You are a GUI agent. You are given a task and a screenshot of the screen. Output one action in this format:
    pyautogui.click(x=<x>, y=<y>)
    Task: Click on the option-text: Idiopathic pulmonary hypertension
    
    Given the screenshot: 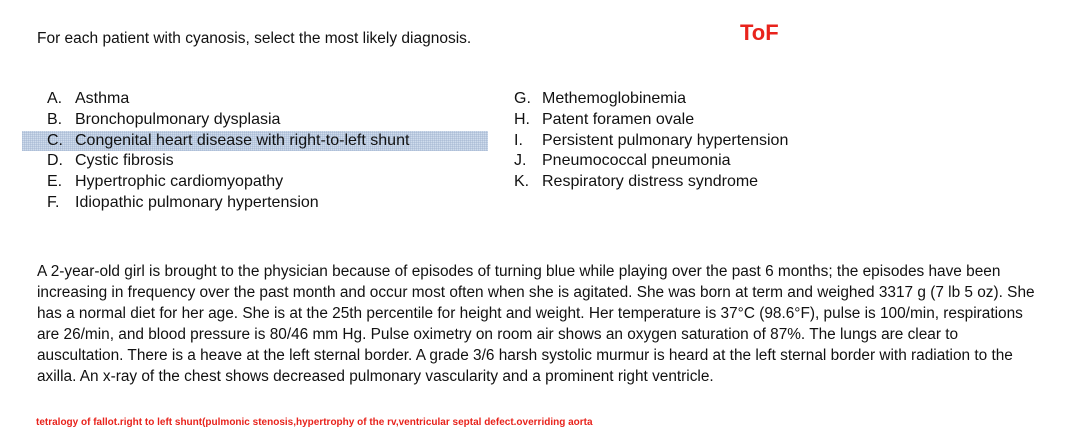 What is the action you would take?
    pyautogui.click(x=197, y=202)
    